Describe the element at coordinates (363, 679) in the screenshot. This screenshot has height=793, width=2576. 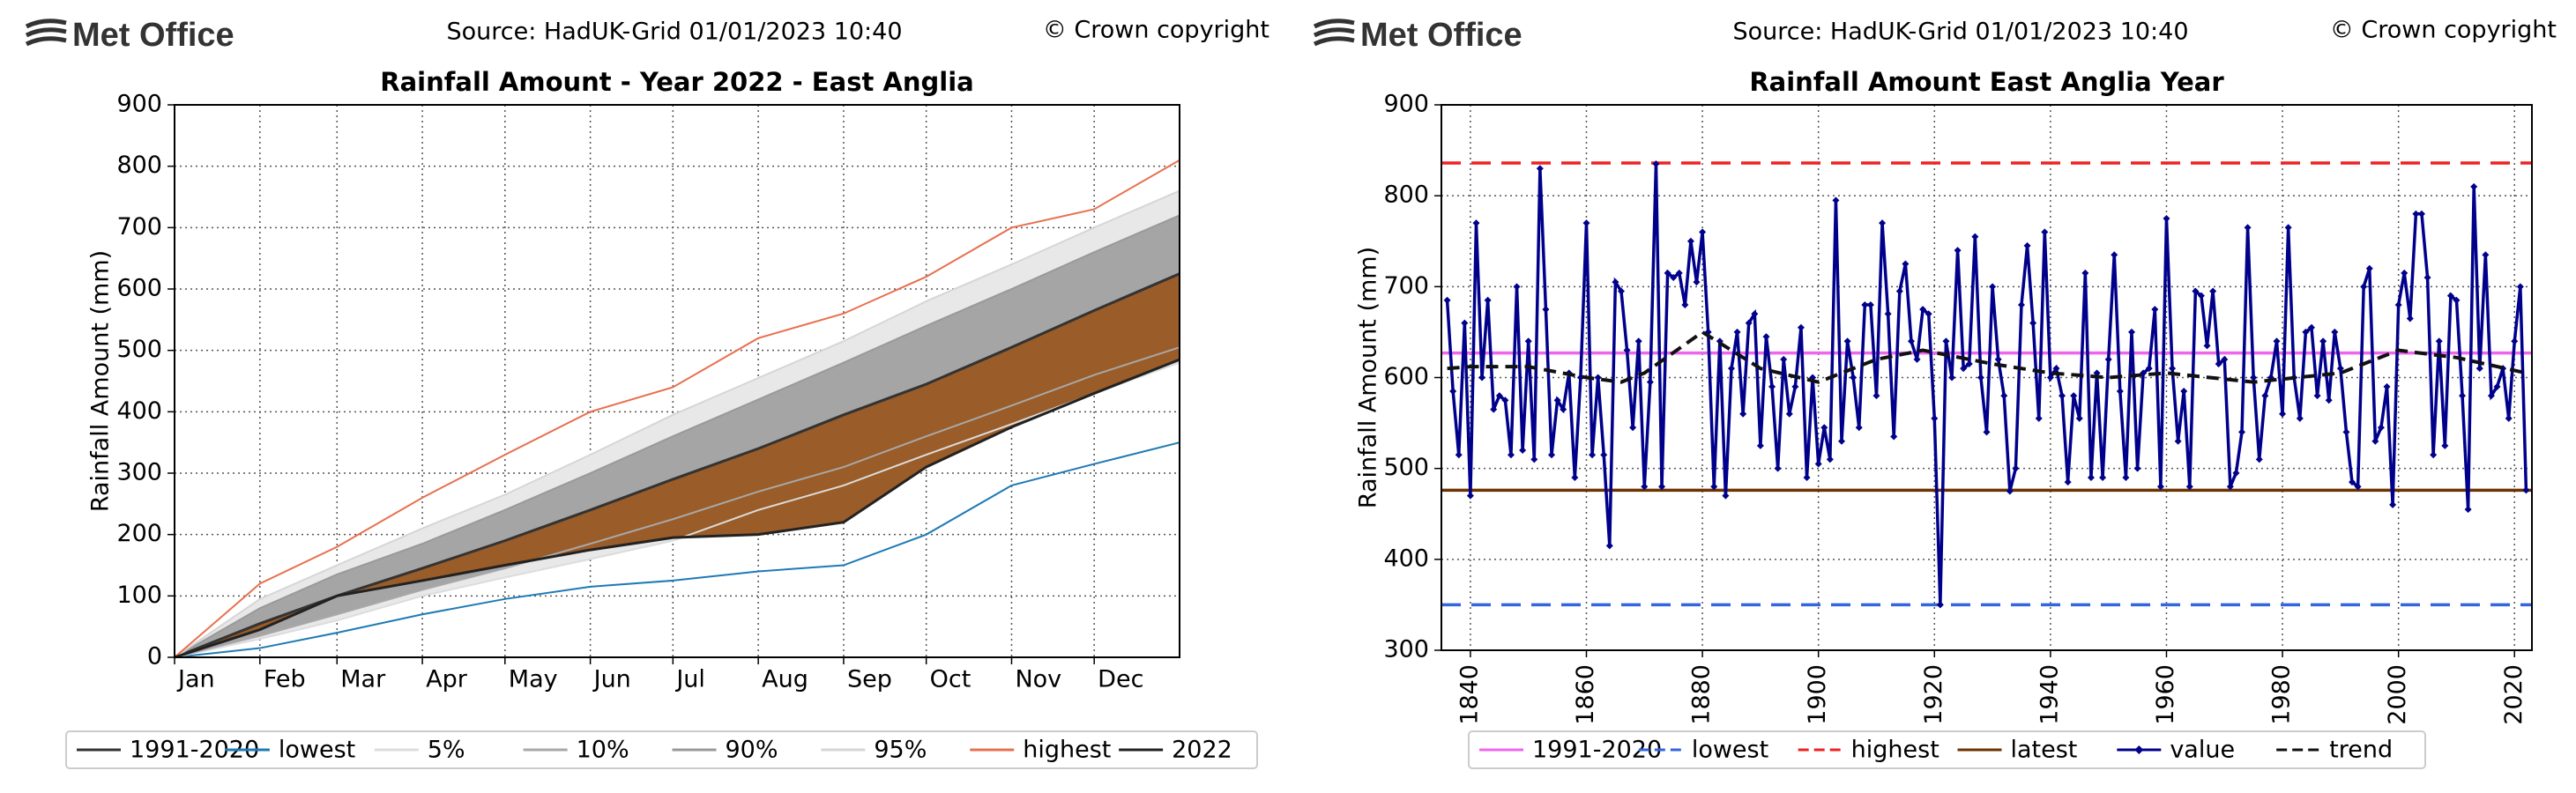
I see `x-tick-label: Mar` at that location.